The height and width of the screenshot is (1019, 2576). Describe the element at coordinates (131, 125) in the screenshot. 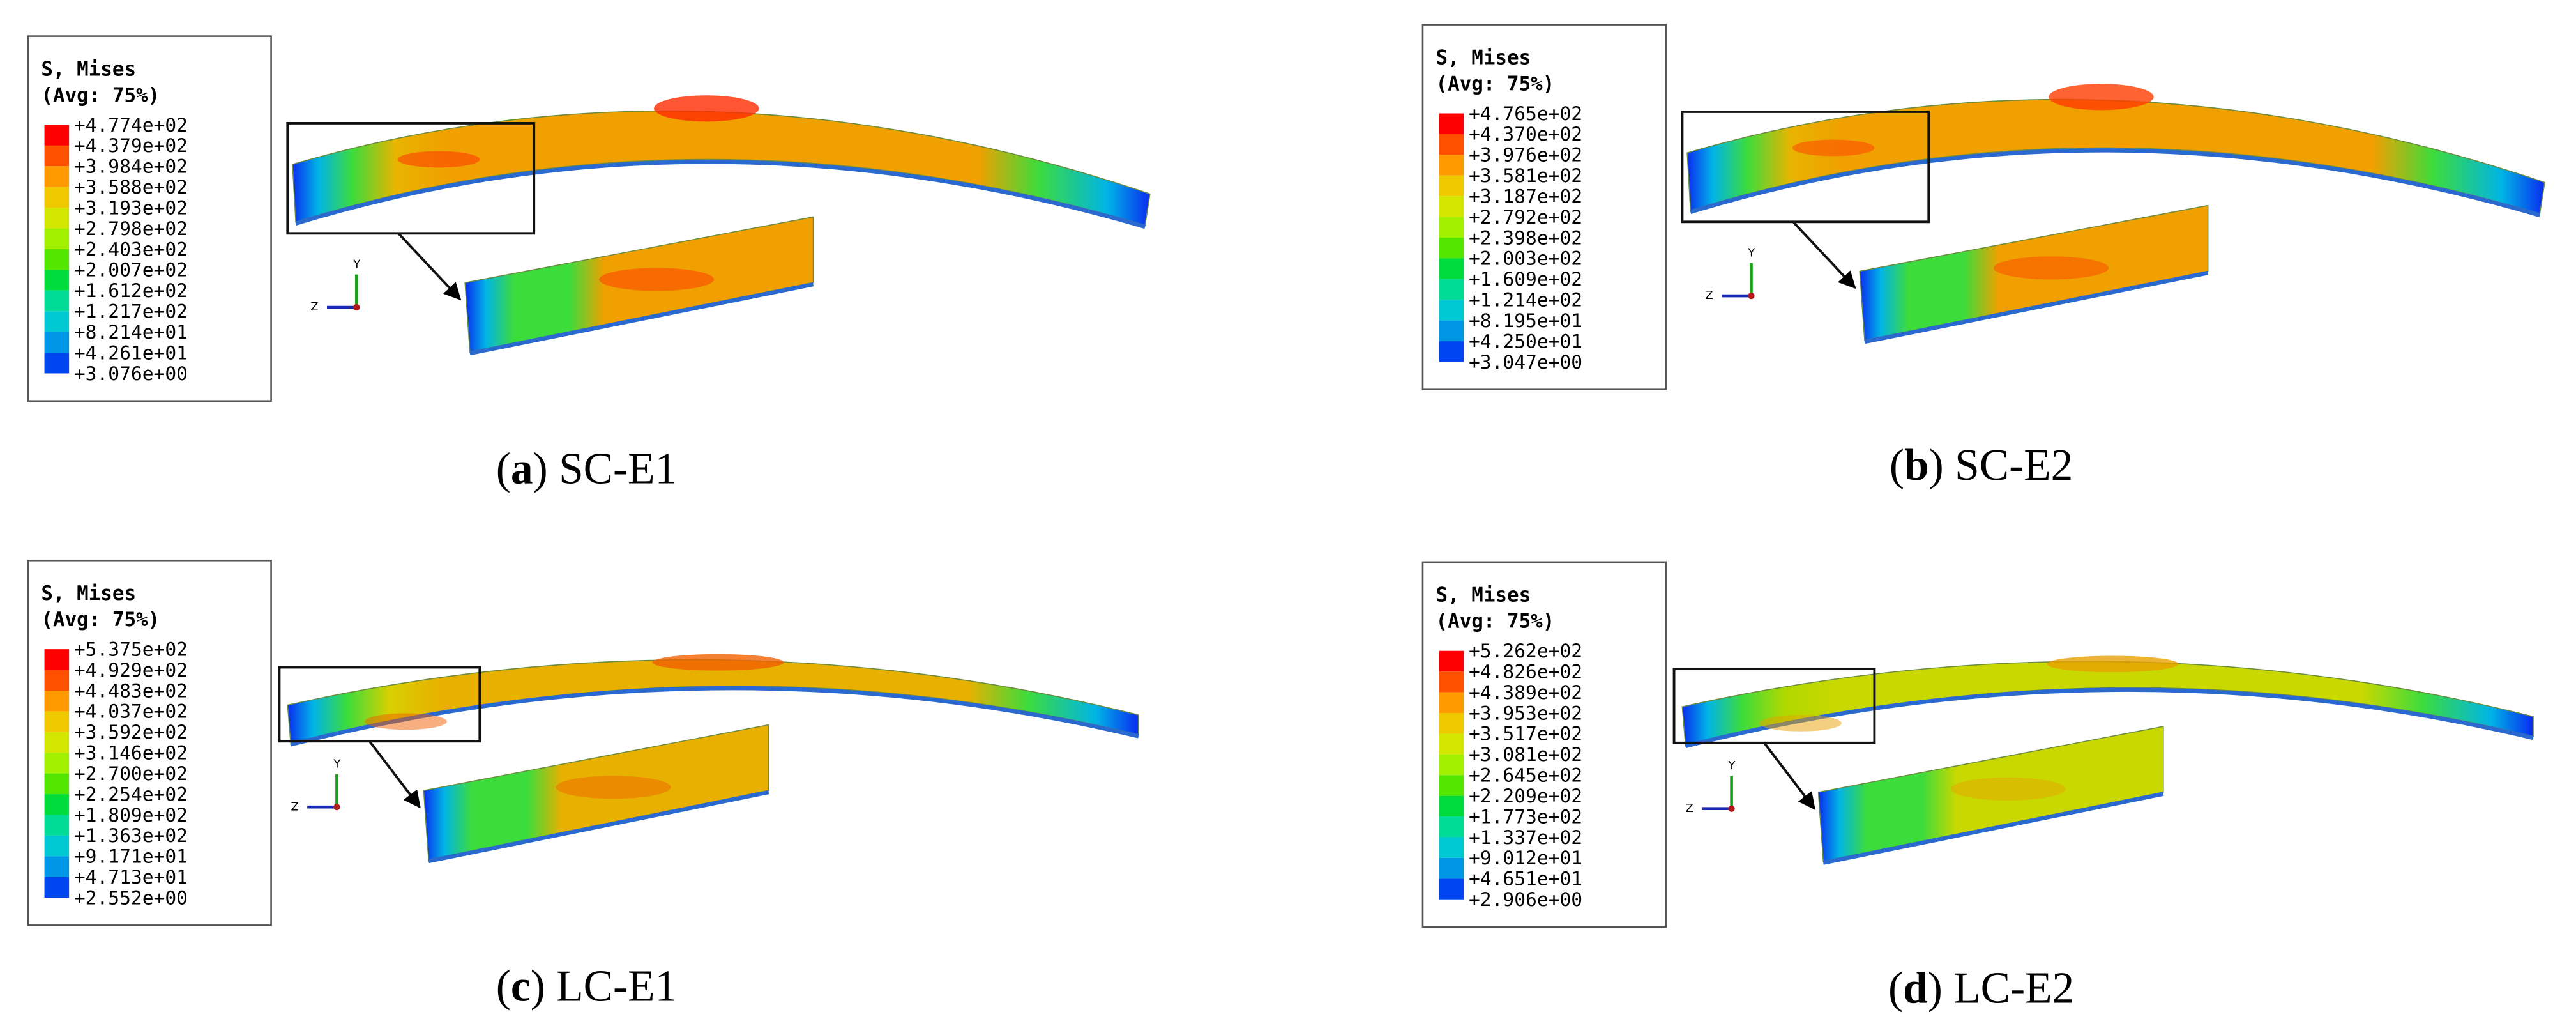

I see `legend-value: +4.774e+02` at that location.